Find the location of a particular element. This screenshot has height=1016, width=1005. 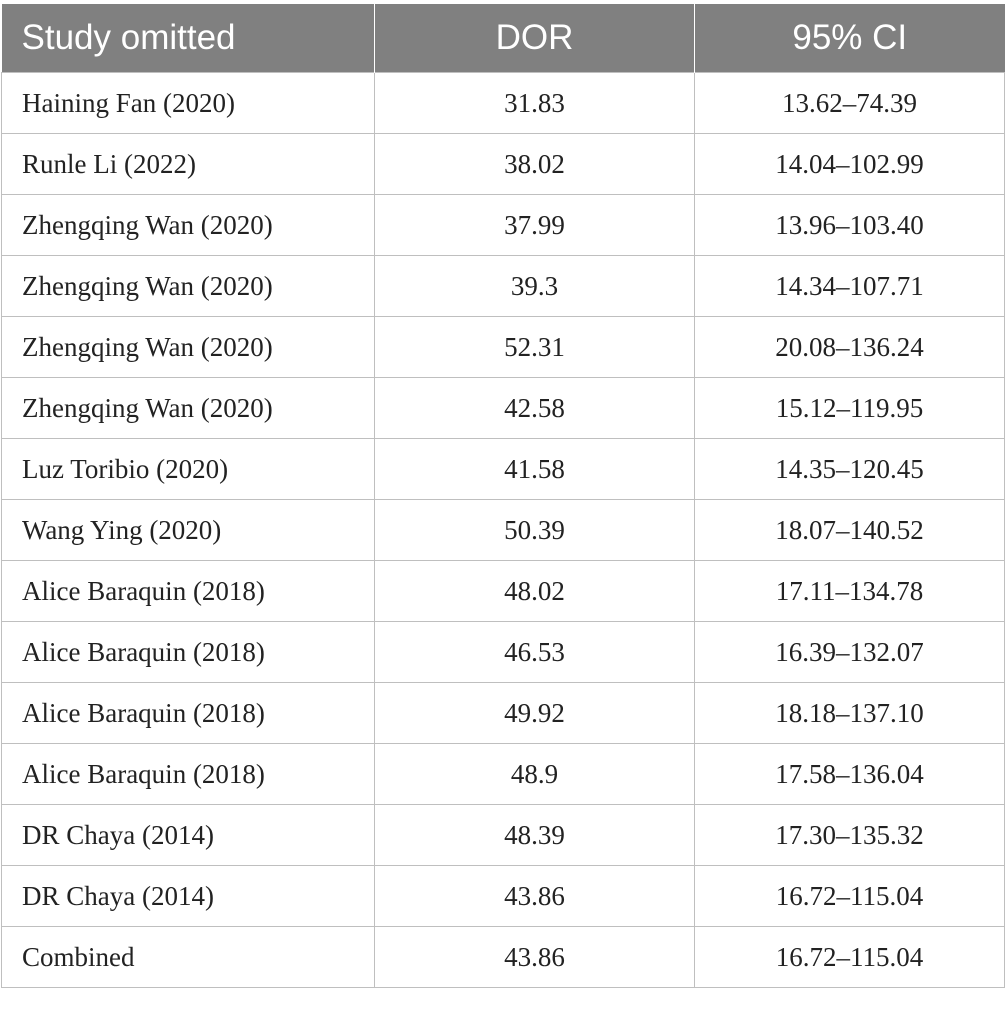

dor-cell: 48.39 is located at coordinates (534, 835).